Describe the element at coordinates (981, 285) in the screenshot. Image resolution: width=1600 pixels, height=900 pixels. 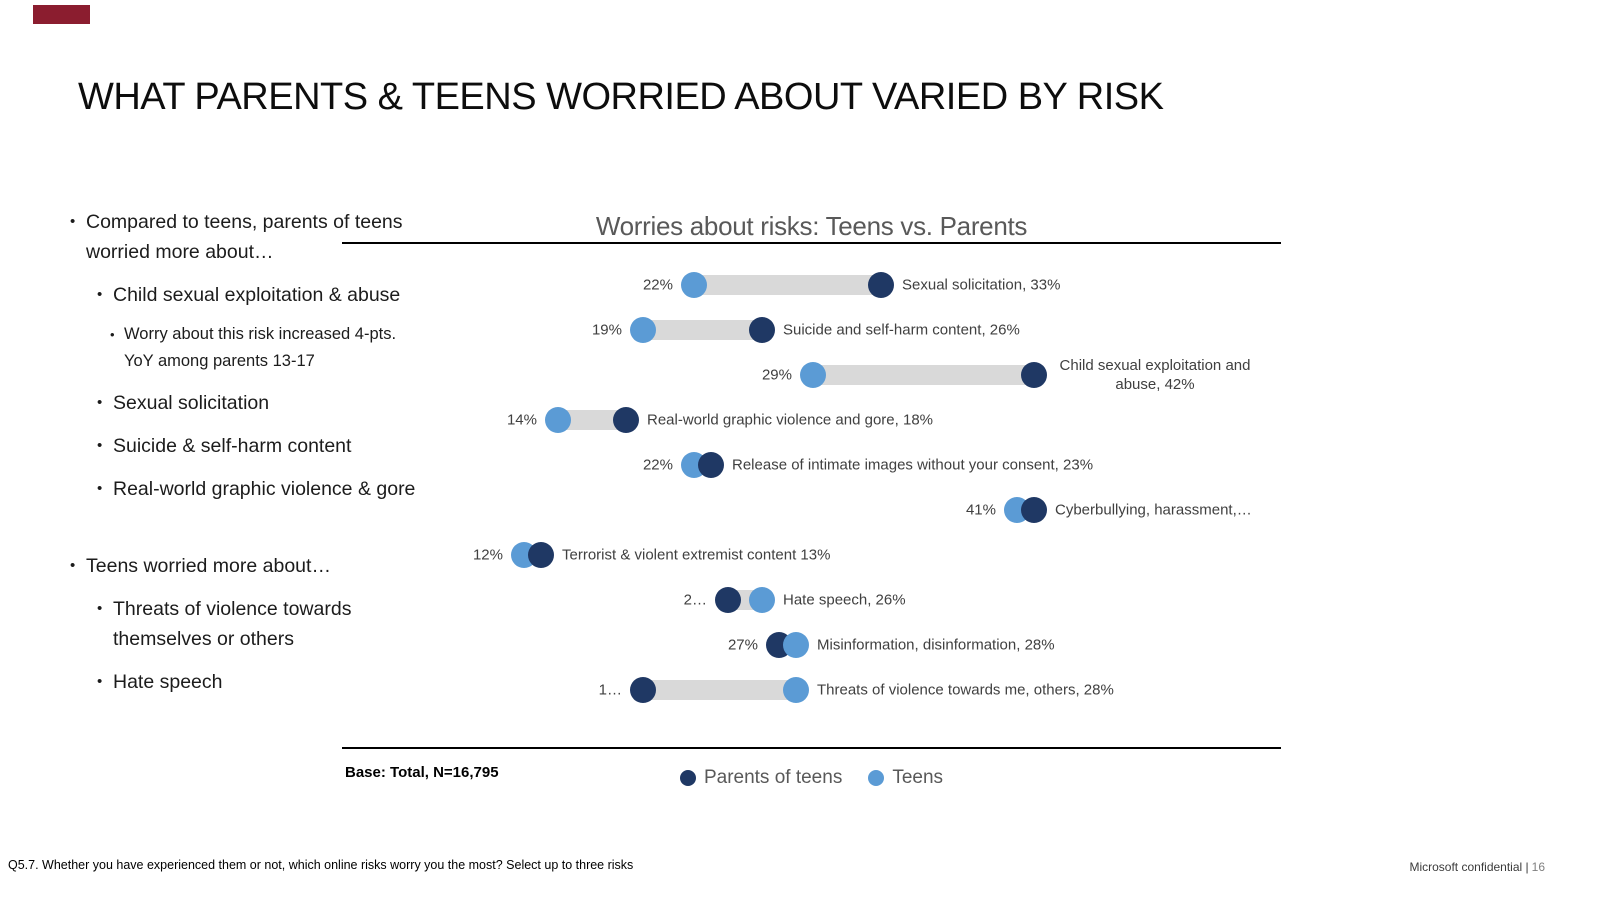
I see `row-right-label: Sexual solicitation, 33%` at that location.